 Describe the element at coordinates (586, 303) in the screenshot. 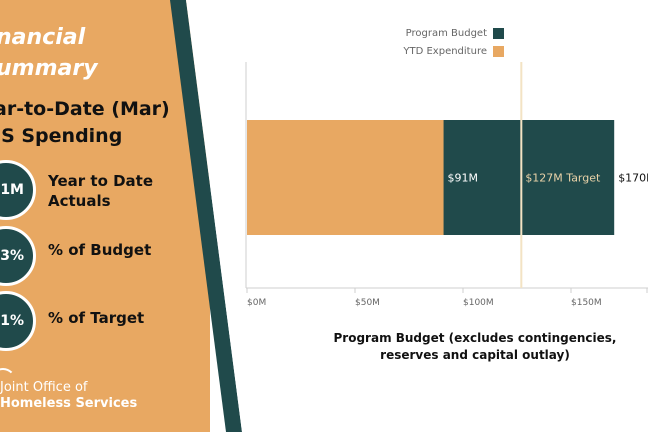

I see `x-tick-label-3: $150M` at that location.